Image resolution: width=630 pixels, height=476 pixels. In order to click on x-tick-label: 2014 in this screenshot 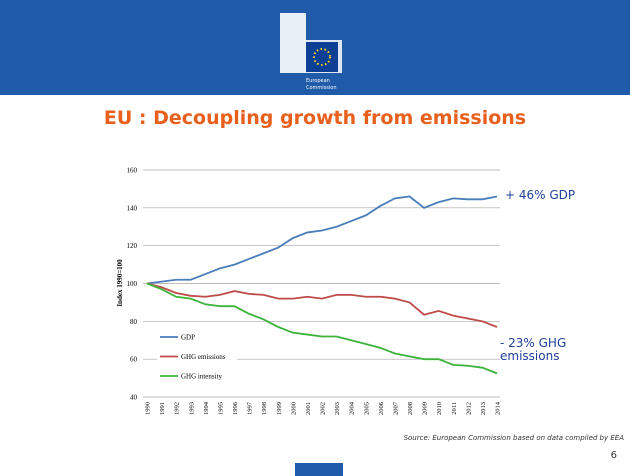, I will do `click(498, 408)`.